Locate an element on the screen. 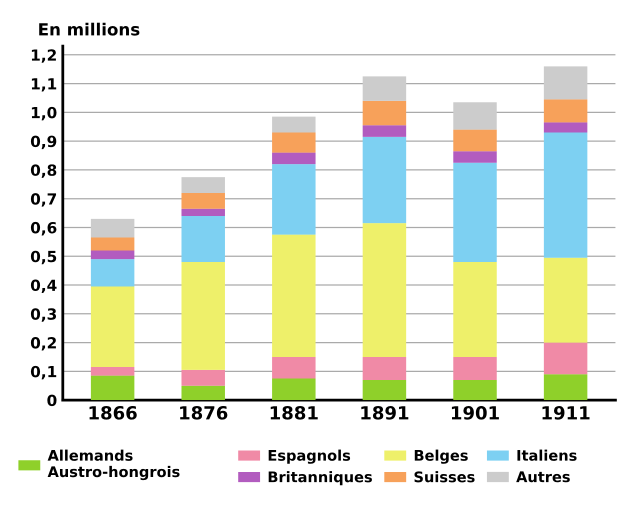 The height and width of the screenshot is (513, 628). x-tick-label: 1911 is located at coordinates (566, 413).